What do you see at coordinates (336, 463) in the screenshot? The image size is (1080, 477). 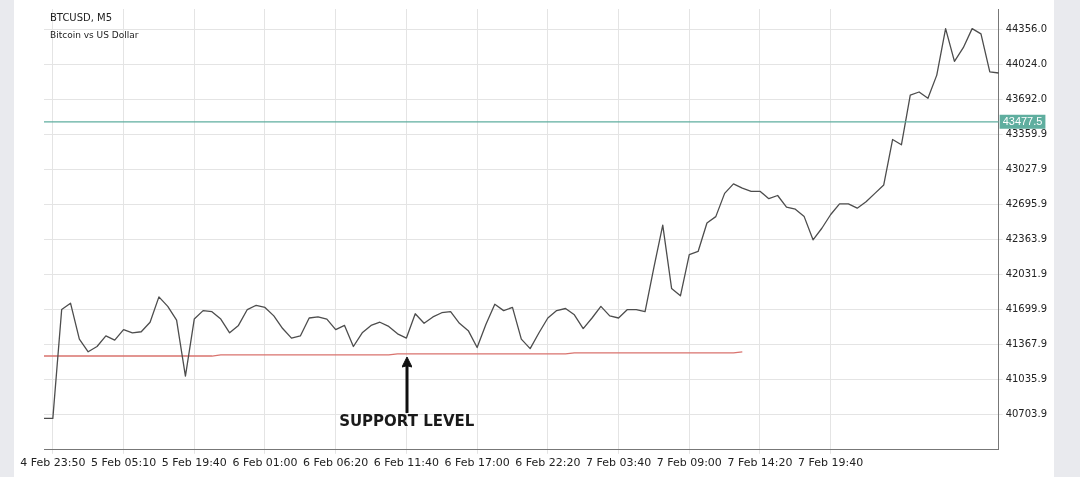 I see `x-tick-label: 6 Feb 06:20` at bounding box center [336, 463].